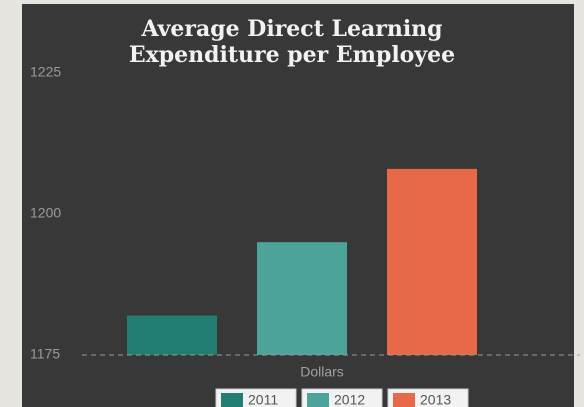 The image size is (584, 407). Describe the element at coordinates (45, 213) in the screenshot. I see `y-tick-label: 1200` at that location.